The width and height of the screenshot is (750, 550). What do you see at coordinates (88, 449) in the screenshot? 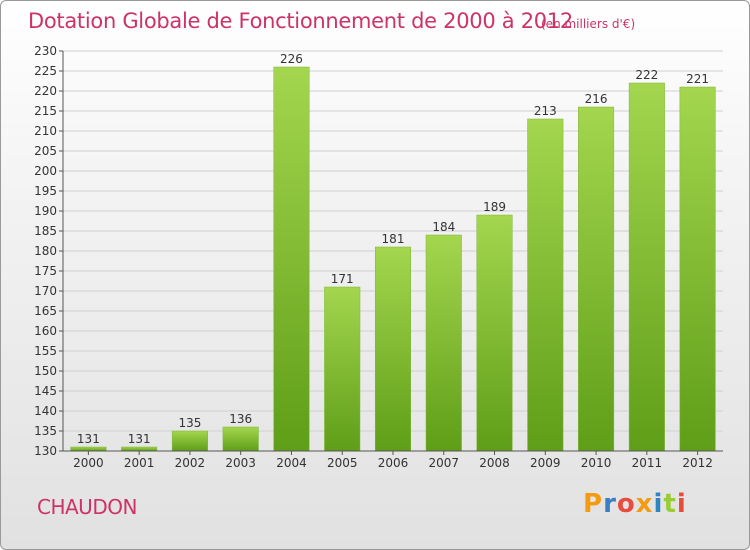
I see `bar-2000` at bounding box center [88, 449].